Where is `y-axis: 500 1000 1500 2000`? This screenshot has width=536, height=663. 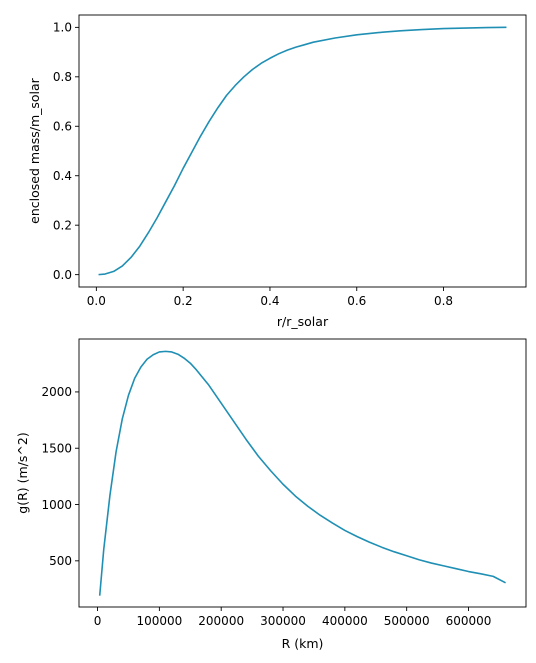 y-axis: 500 1000 1500 2000 is located at coordinates (60, 476).